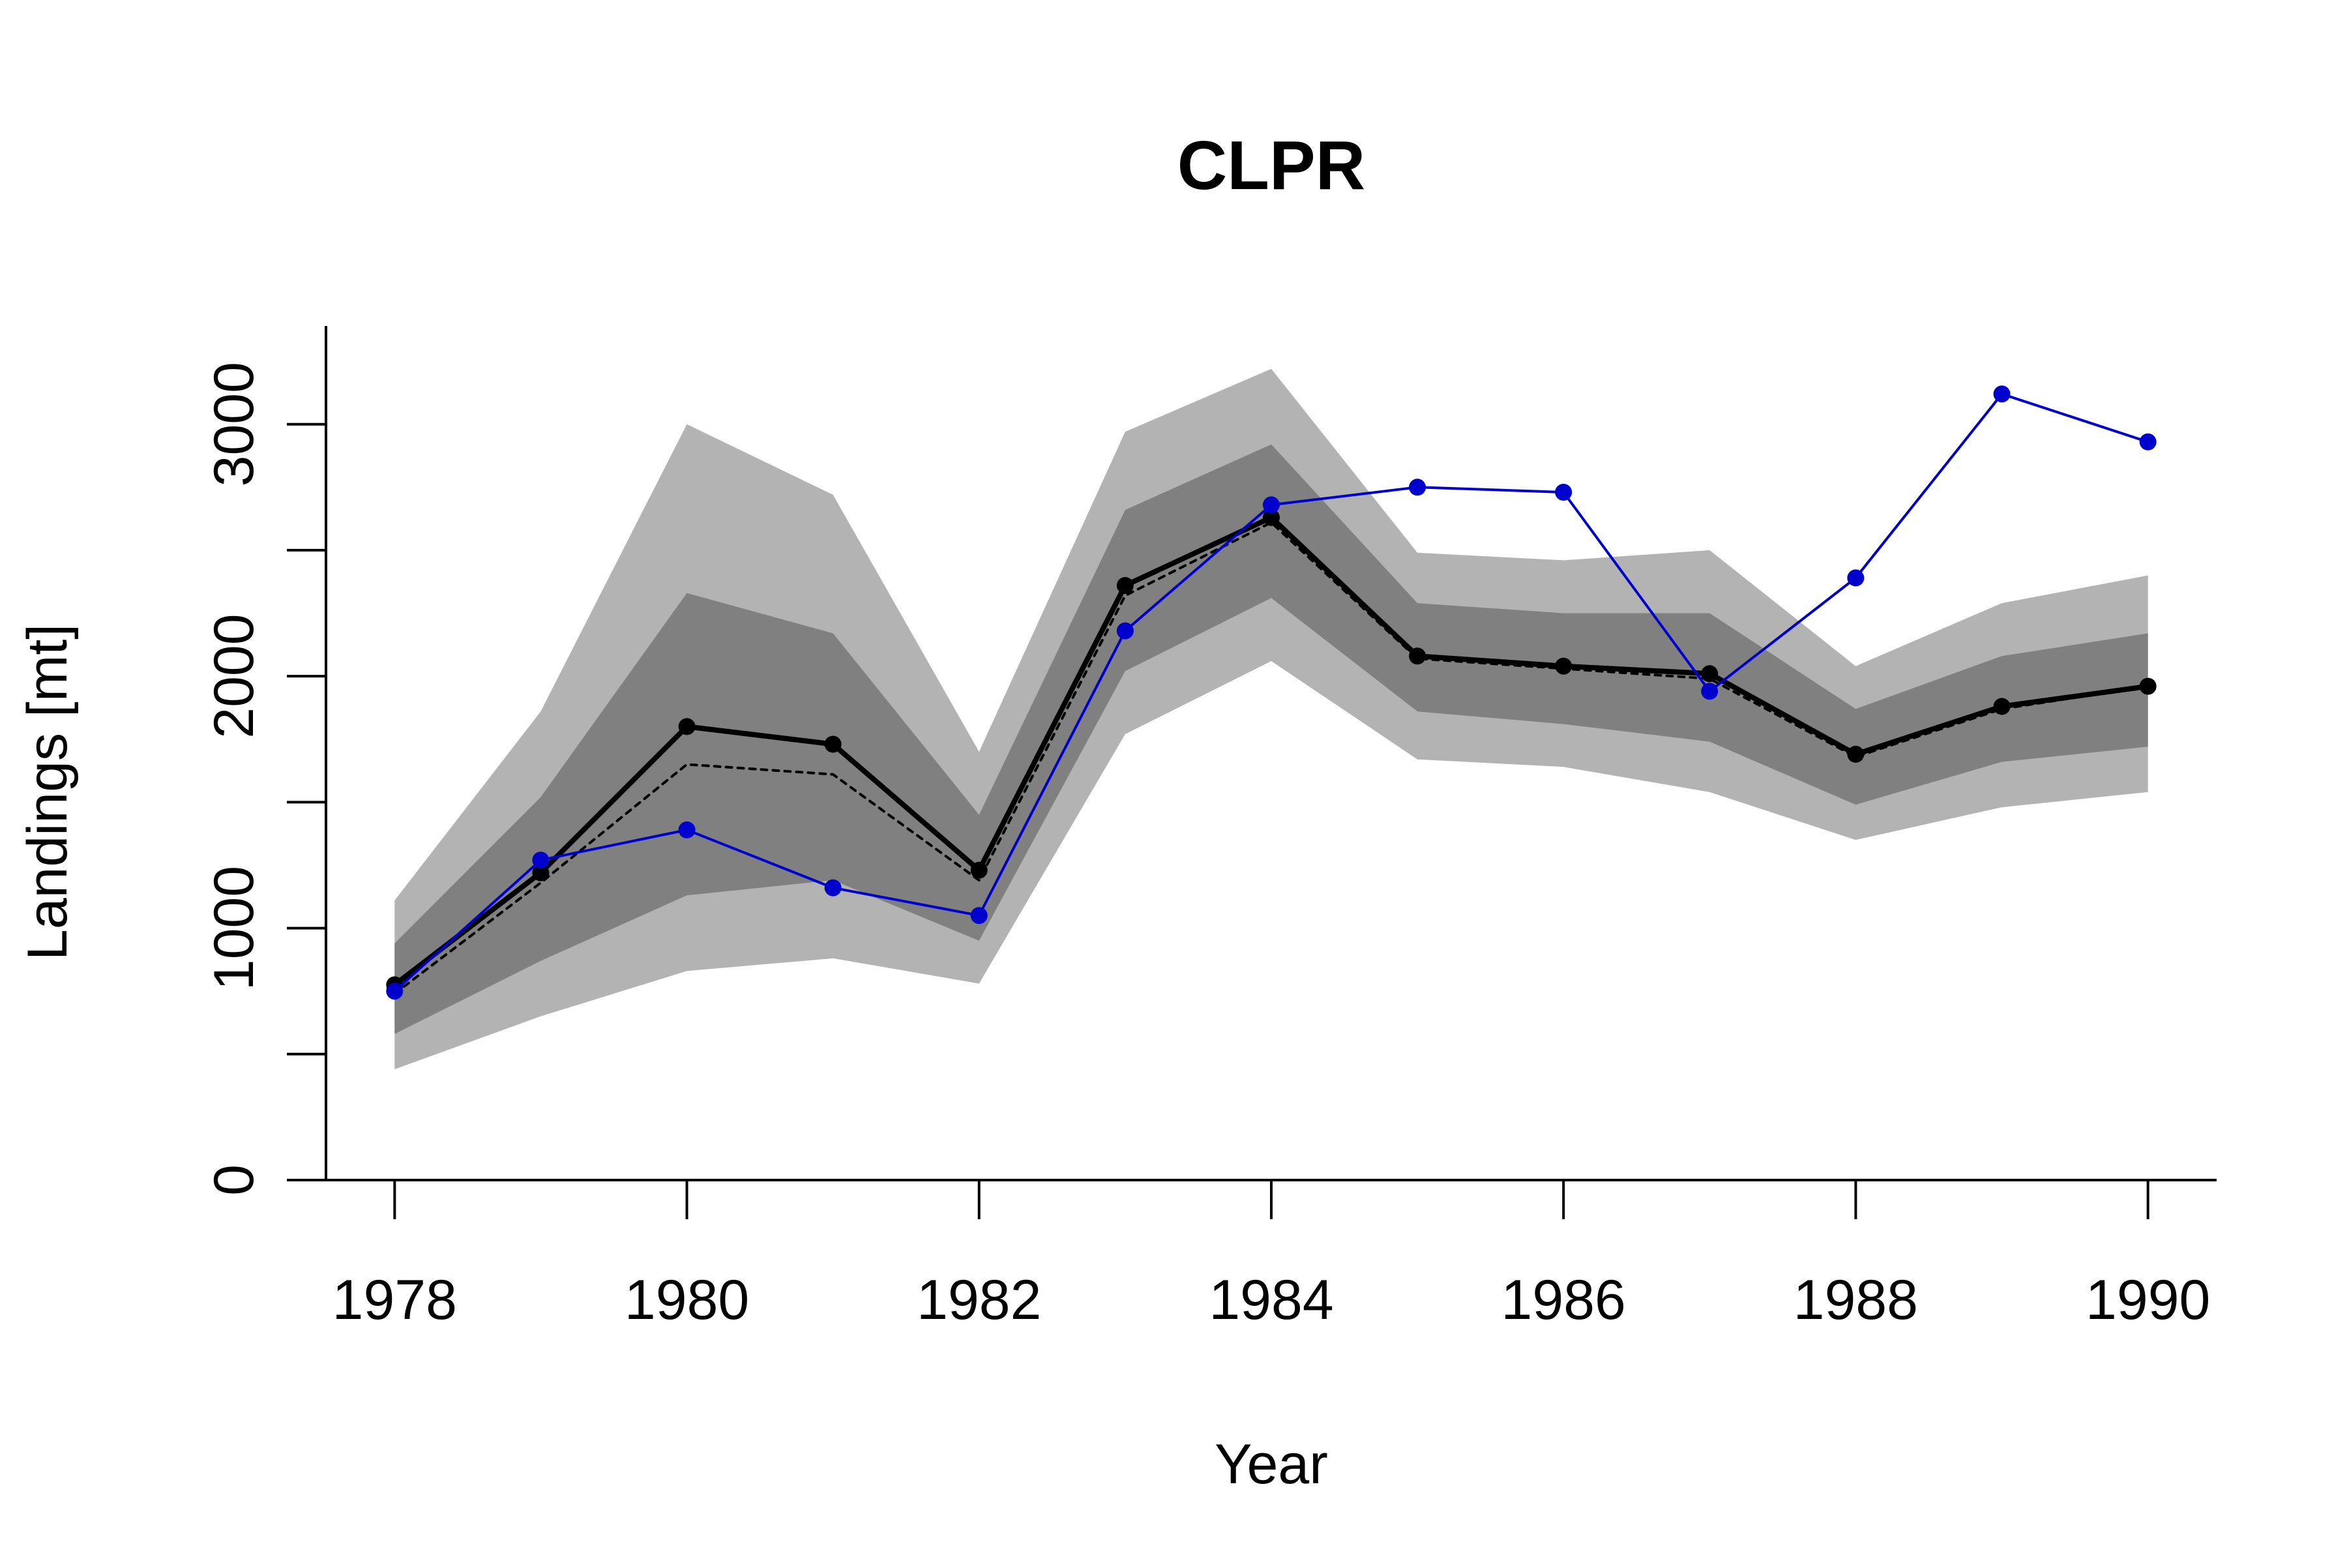 This screenshot has width=2347, height=1568. I want to click on x-tick-label-1978: 1978, so click(394, 1300).